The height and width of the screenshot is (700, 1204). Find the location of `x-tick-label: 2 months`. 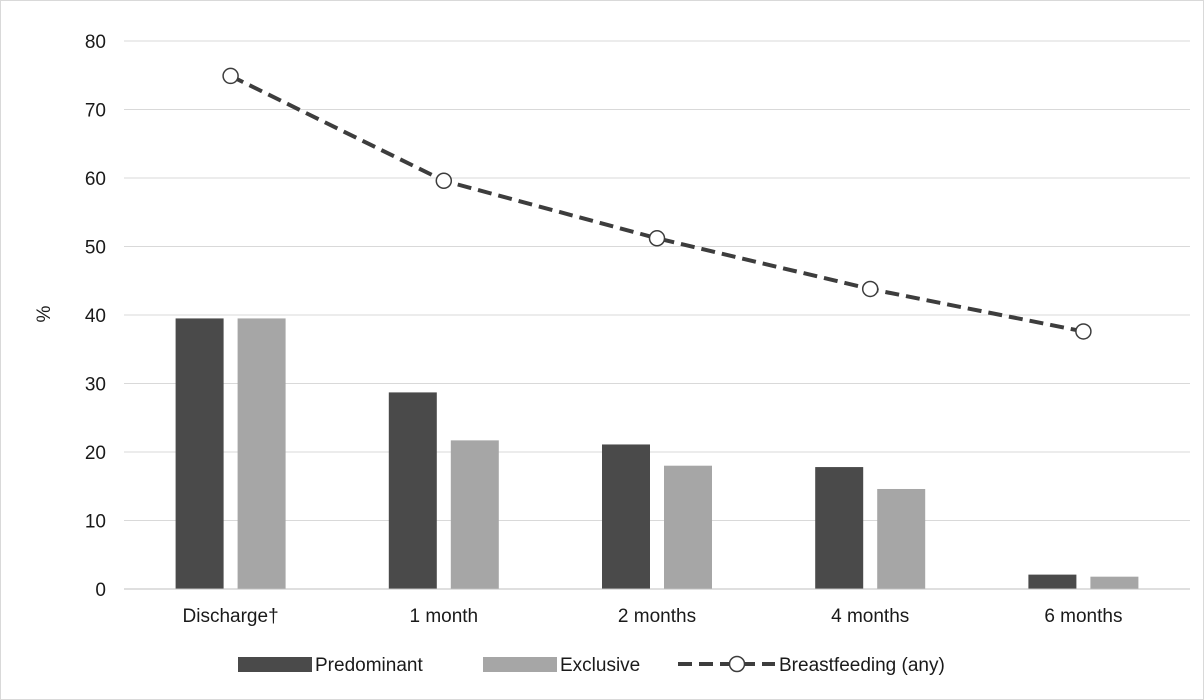

x-tick-label: 2 months is located at coordinates (657, 616).